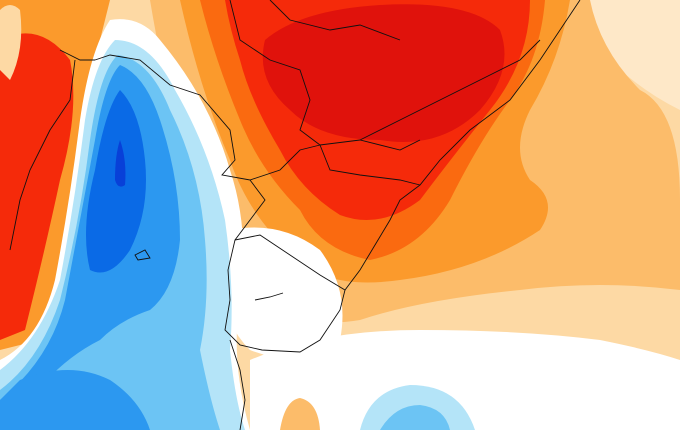  What do you see at coordinates (300, 414) in the screenshot?
I see `sea-orange-blob` at bounding box center [300, 414].